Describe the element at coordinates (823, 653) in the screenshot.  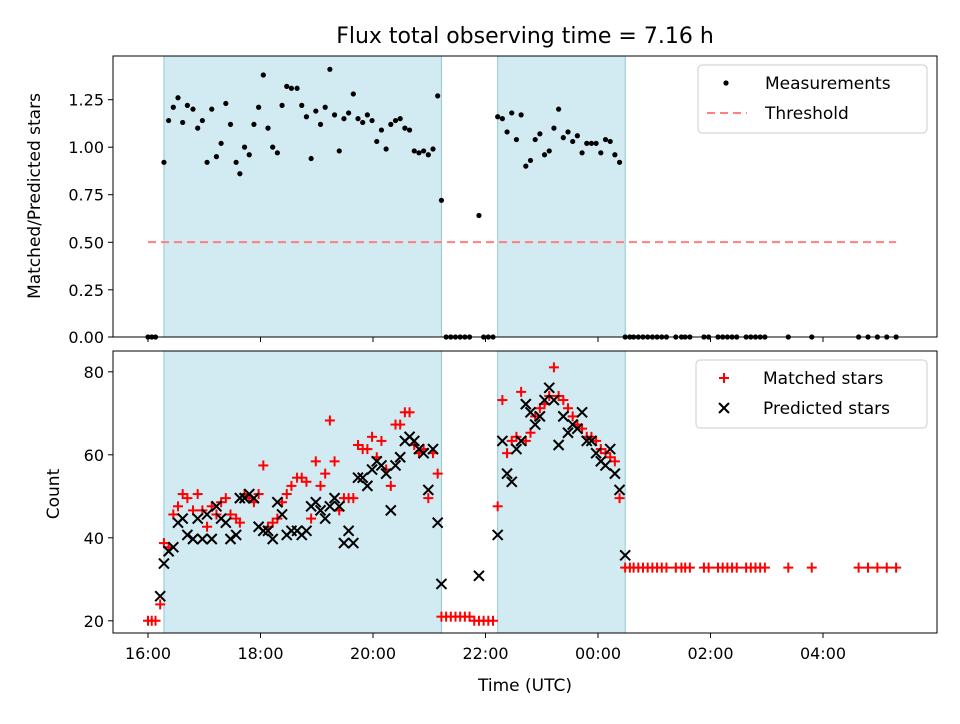
I see `x-tick-label: 04:00` at that location.